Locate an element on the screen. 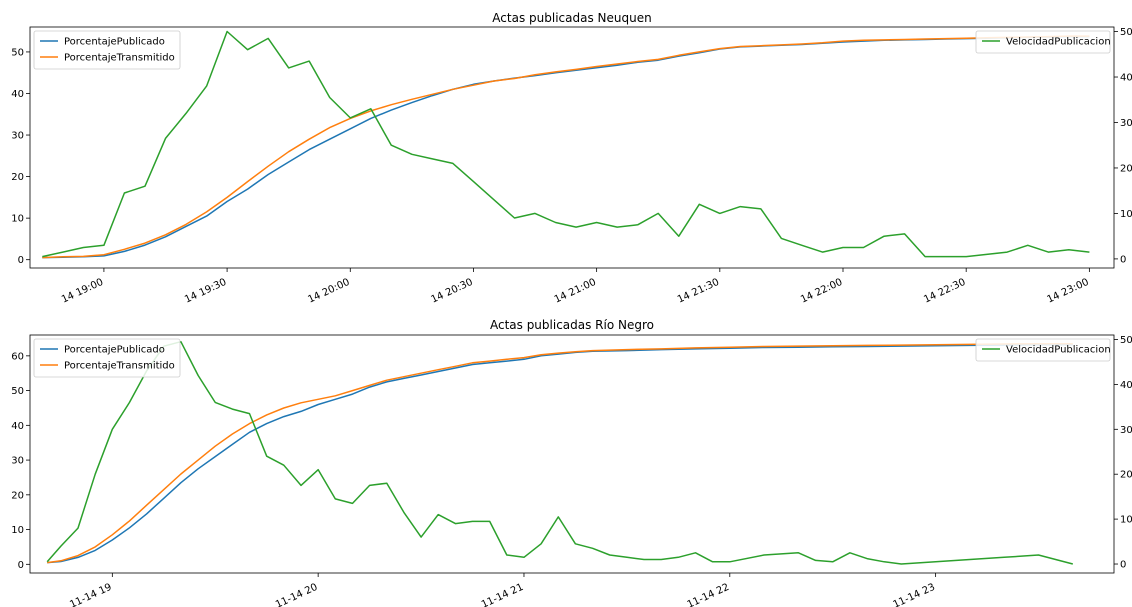 This screenshot has width=1132, height=607. x-tick-label: 14 21:00 is located at coordinates (575, 291).